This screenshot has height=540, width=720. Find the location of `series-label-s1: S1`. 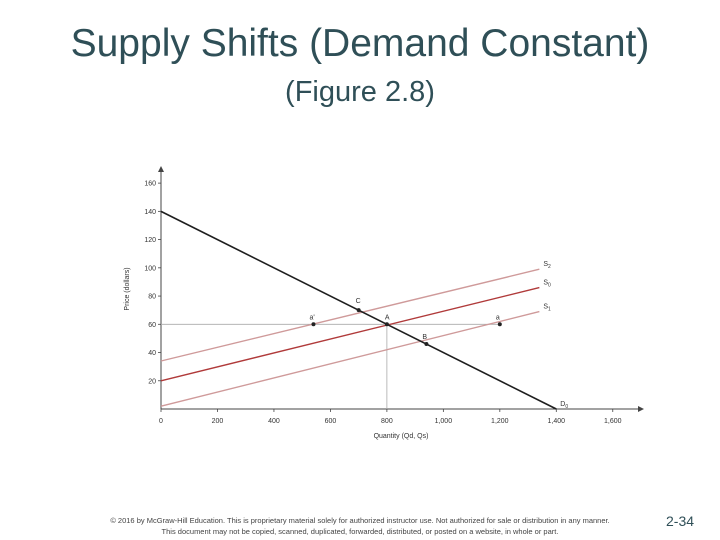

series-label-s1: S1 is located at coordinates (547, 308).